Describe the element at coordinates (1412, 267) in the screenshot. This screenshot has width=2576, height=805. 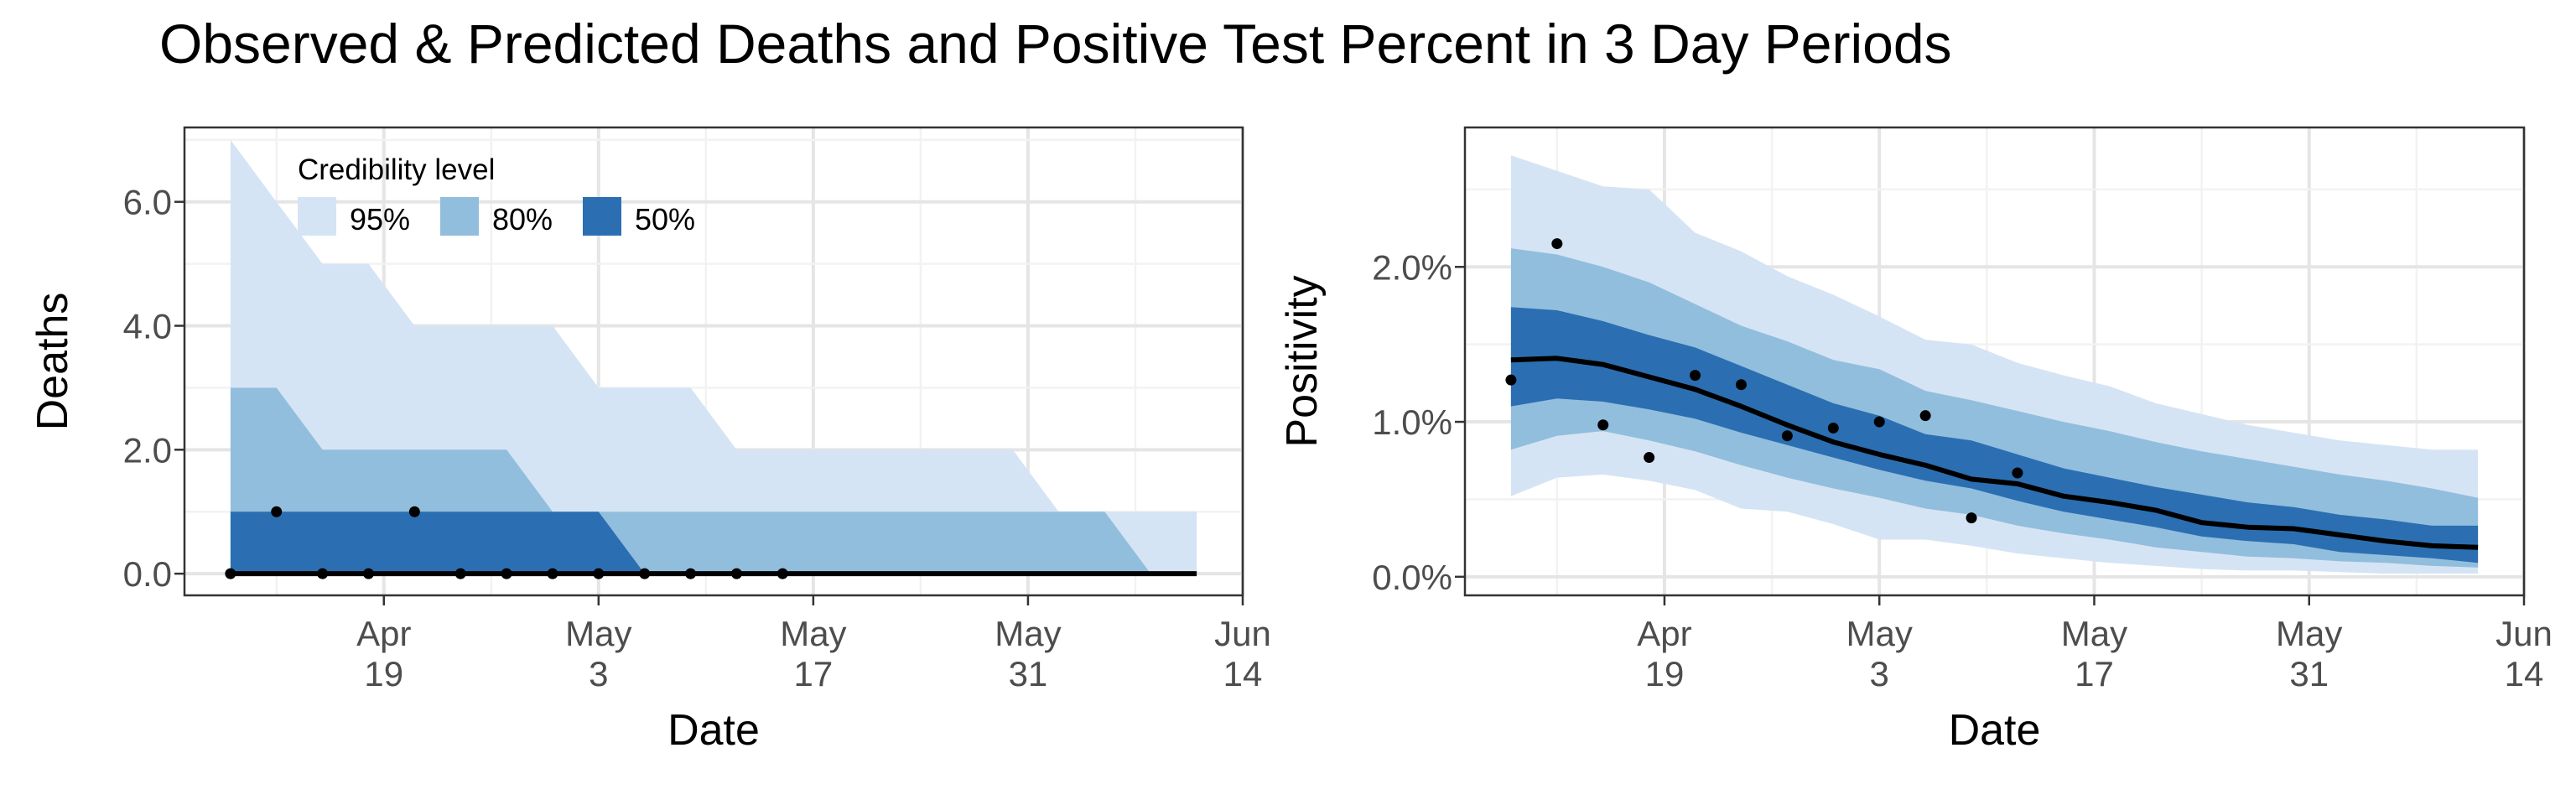
I see `y-tick-label: 2.0%` at that location.